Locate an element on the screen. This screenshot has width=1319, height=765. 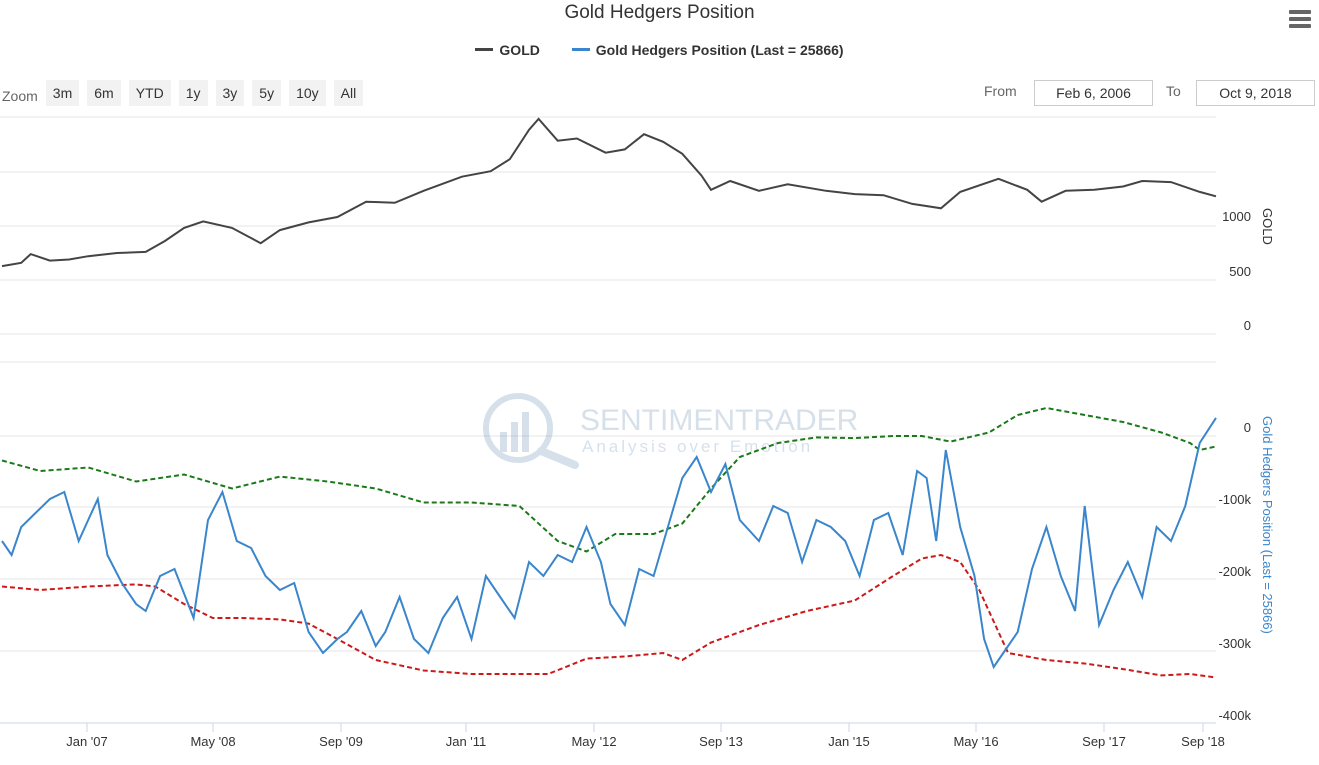
y-axis-ticks: 1000 500 0 0 -100k -200k -300k -400k is located at coordinates (1234, 466).